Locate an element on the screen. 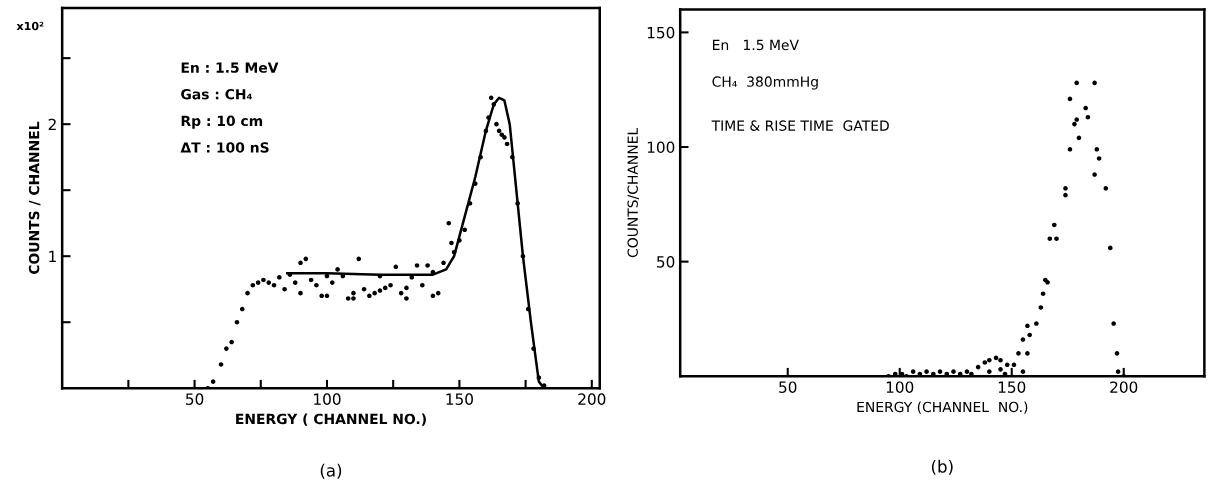 This screenshot has height=499, width=1219. y-tick-label: 100 is located at coordinates (661, 147).